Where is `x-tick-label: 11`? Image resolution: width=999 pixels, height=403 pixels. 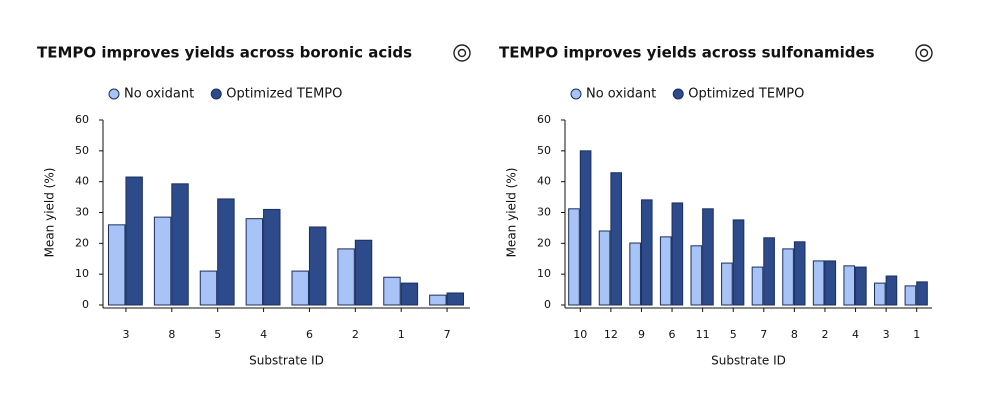
x-tick-label: 11 is located at coordinates (703, 334).